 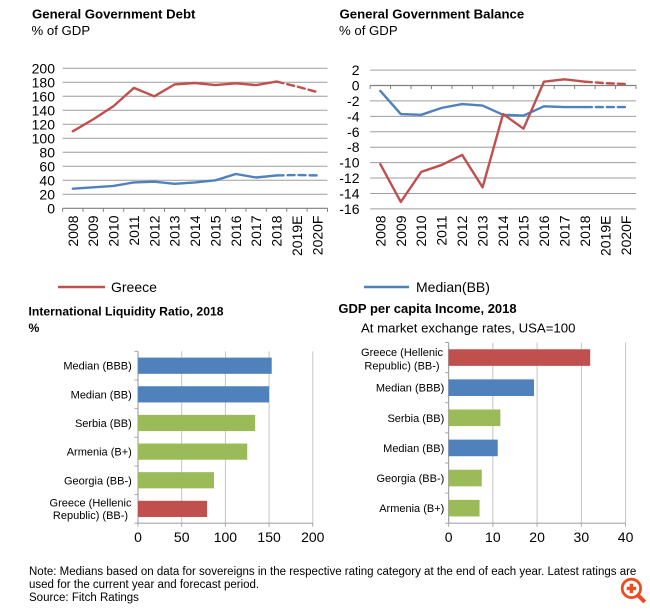 What do you see at coordinates (353, 132) in the screenshot?
I see `svg-text: -6` at bounding box center [353, 132].